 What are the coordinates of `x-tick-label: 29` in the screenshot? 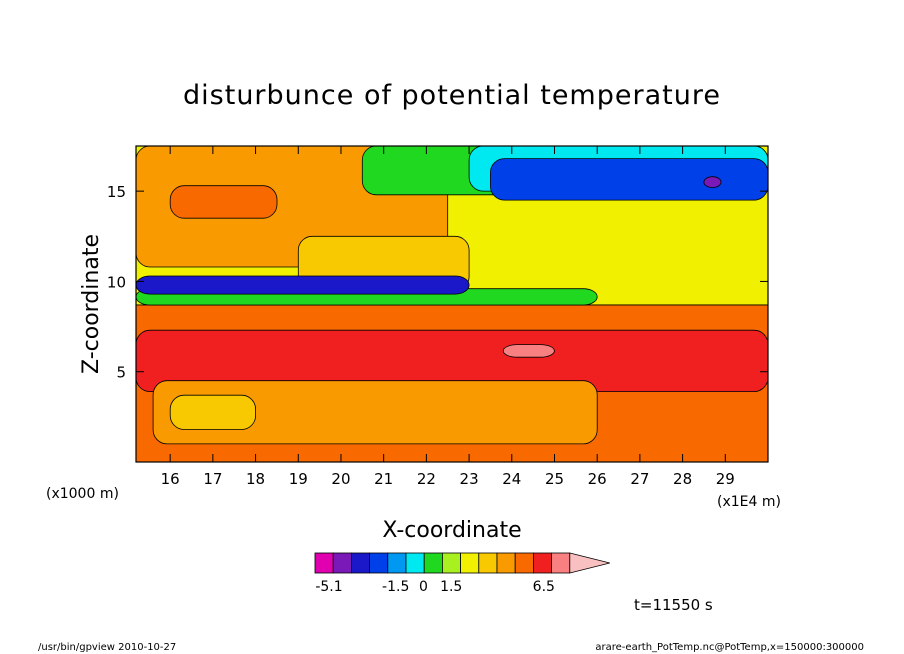 It's located at (725, 479).